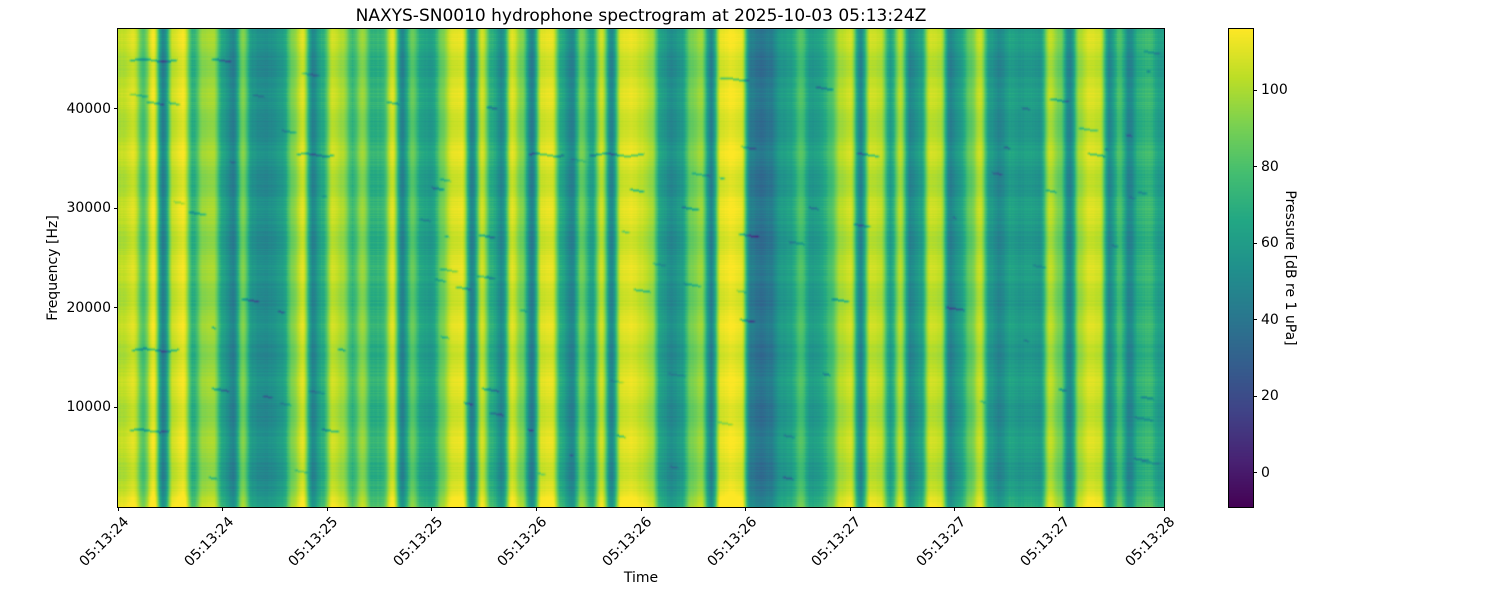 The width and height of the screenshot is (1500, 600). What do you see at coordinates (1270, 396) in the screenshot?
I see `colorbar-tick-label: 20` at bounding box center [1270, 396].